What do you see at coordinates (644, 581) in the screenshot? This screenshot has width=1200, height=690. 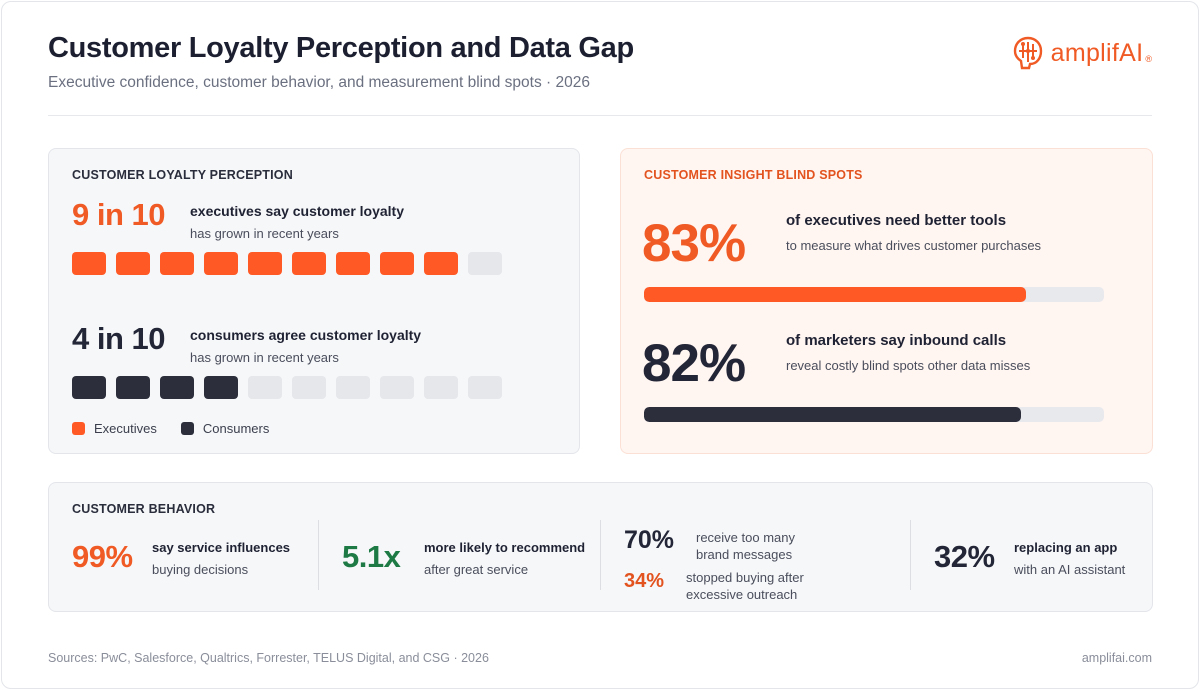 I see `stopped-buying-value: 34%` at bounding box center [644, 581].